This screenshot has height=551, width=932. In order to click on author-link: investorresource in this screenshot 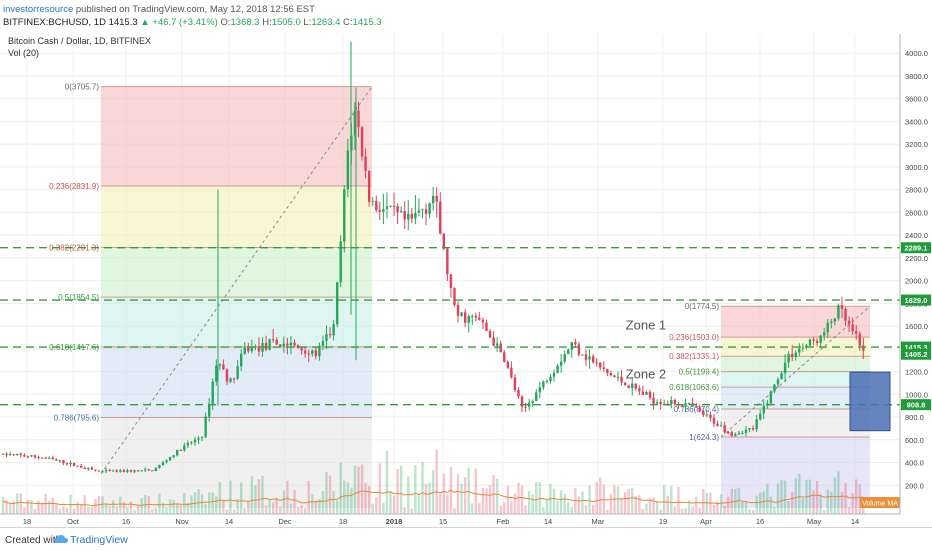, I will do `click(38, 9)`.